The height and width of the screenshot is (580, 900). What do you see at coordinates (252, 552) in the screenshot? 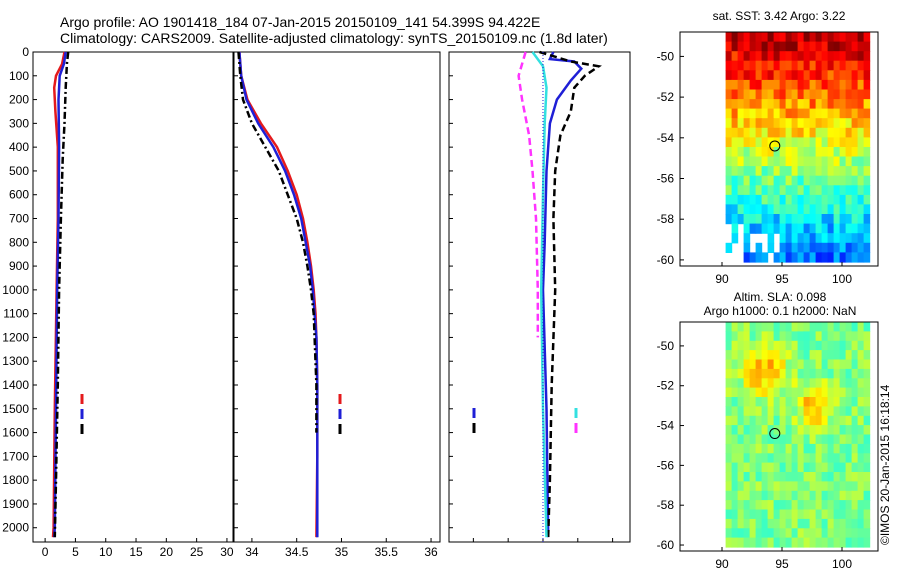
I see `x-tick-label: 34` at bounding box center [252, 552].